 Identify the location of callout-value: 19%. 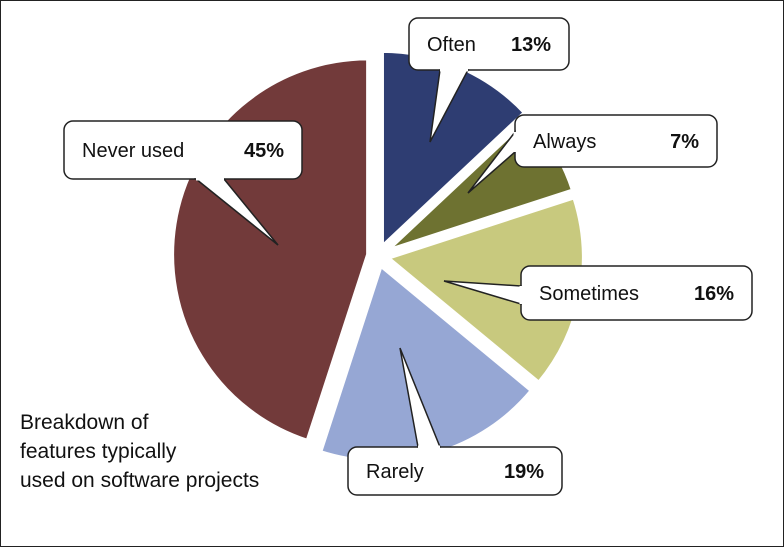
(524, 472).